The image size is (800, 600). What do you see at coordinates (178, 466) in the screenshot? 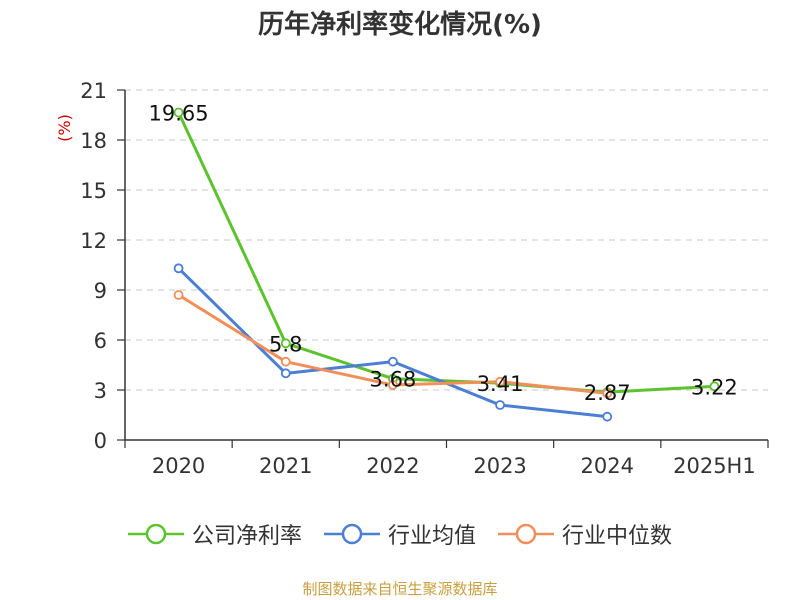
I see `x-tick-label: 2020` at bounding box center [178, 466].